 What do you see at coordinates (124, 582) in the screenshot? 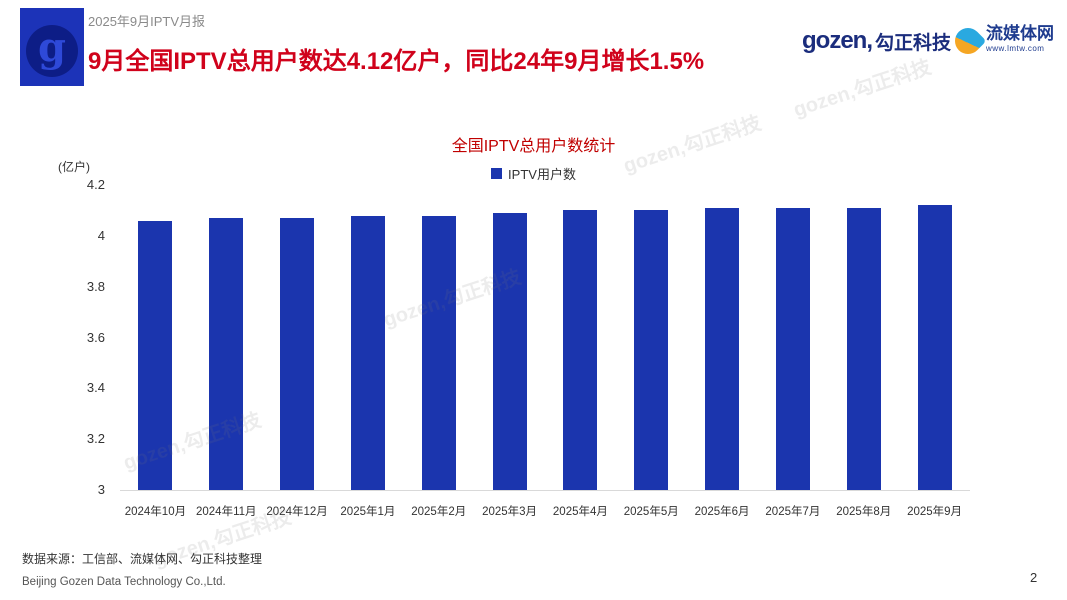
I see `company-name: Beijing Gozen Data Technology Co.,Ltd.` at bounding box center [124, 582].